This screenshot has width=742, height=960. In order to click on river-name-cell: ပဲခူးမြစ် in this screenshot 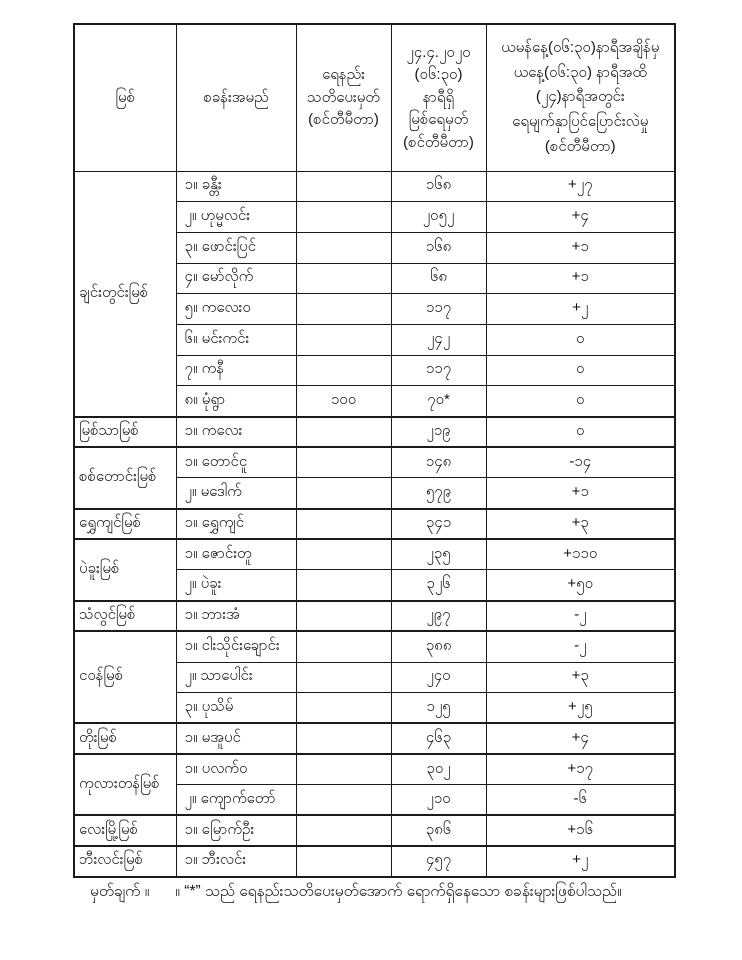, I will do `click(125, 570)`.